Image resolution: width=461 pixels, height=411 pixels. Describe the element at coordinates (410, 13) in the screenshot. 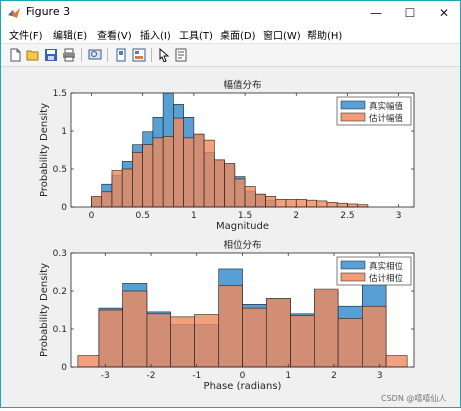

I see `maximize-button: ☐` at that location.